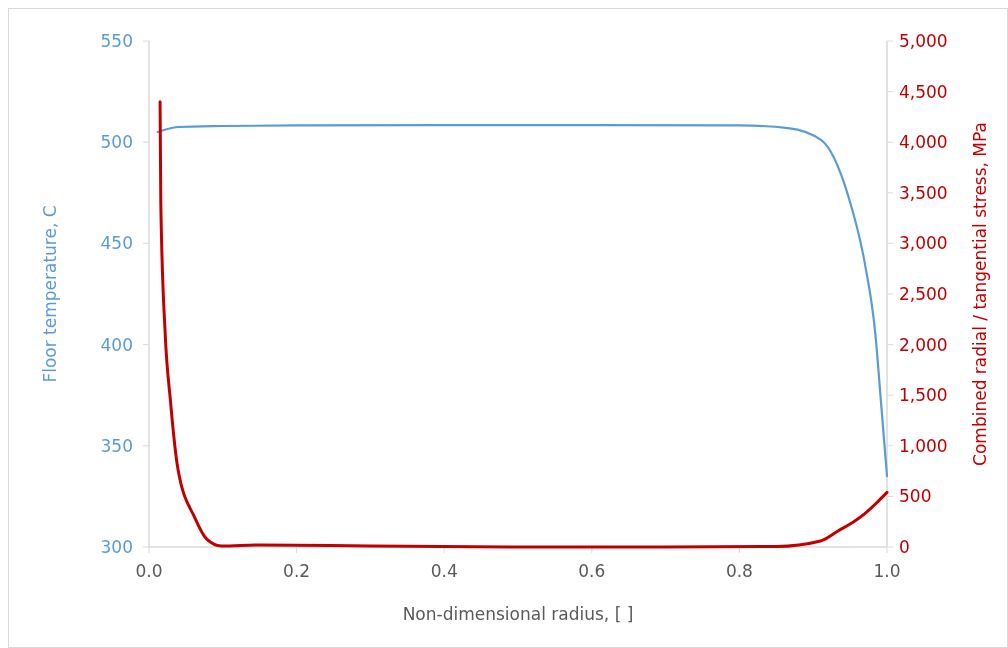 This screenshot has width=1008, height=648. Describe the element at coordinates (116, 445) in the screenshot. I see `y-tick-label: 350` at that location.